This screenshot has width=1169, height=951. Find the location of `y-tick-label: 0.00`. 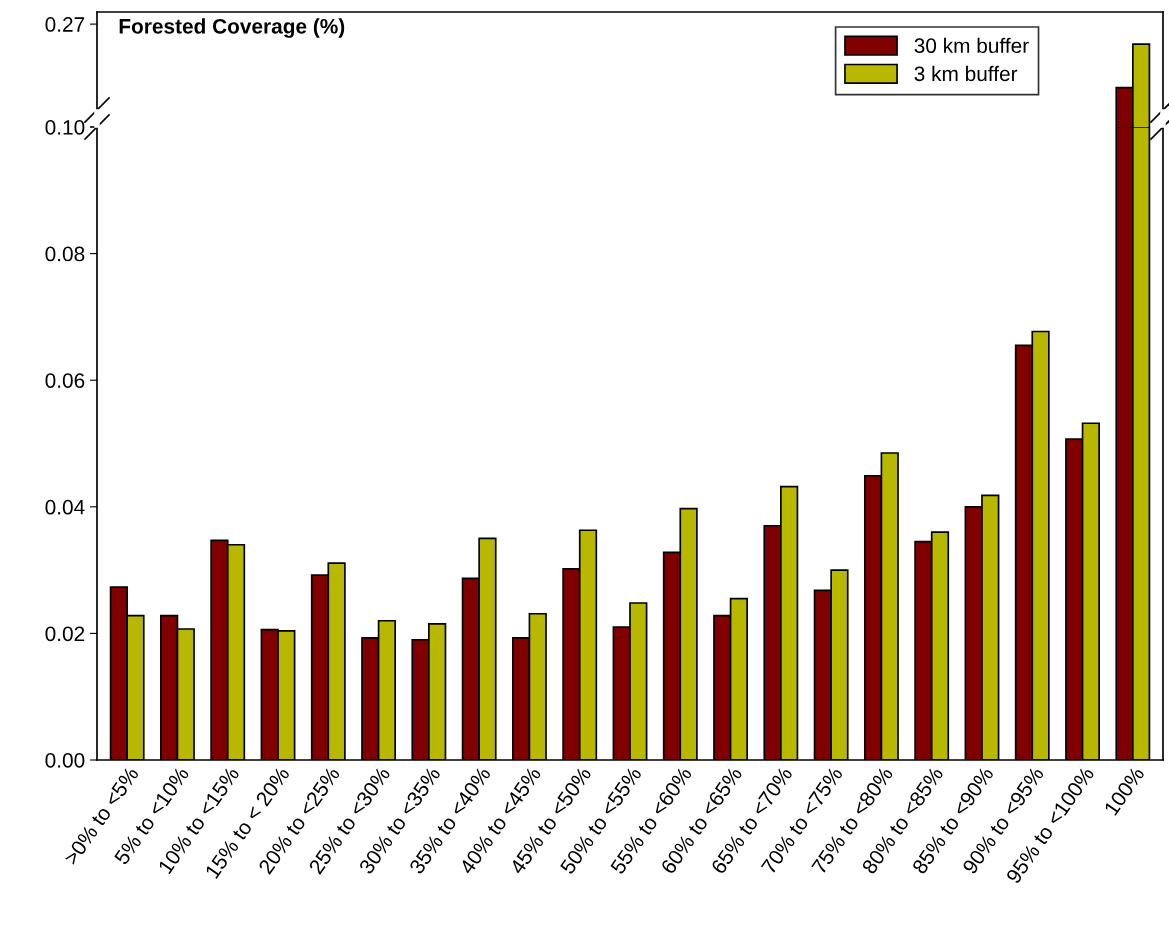

y-tick-label: 0.00 is located at coordinates (65, 760).